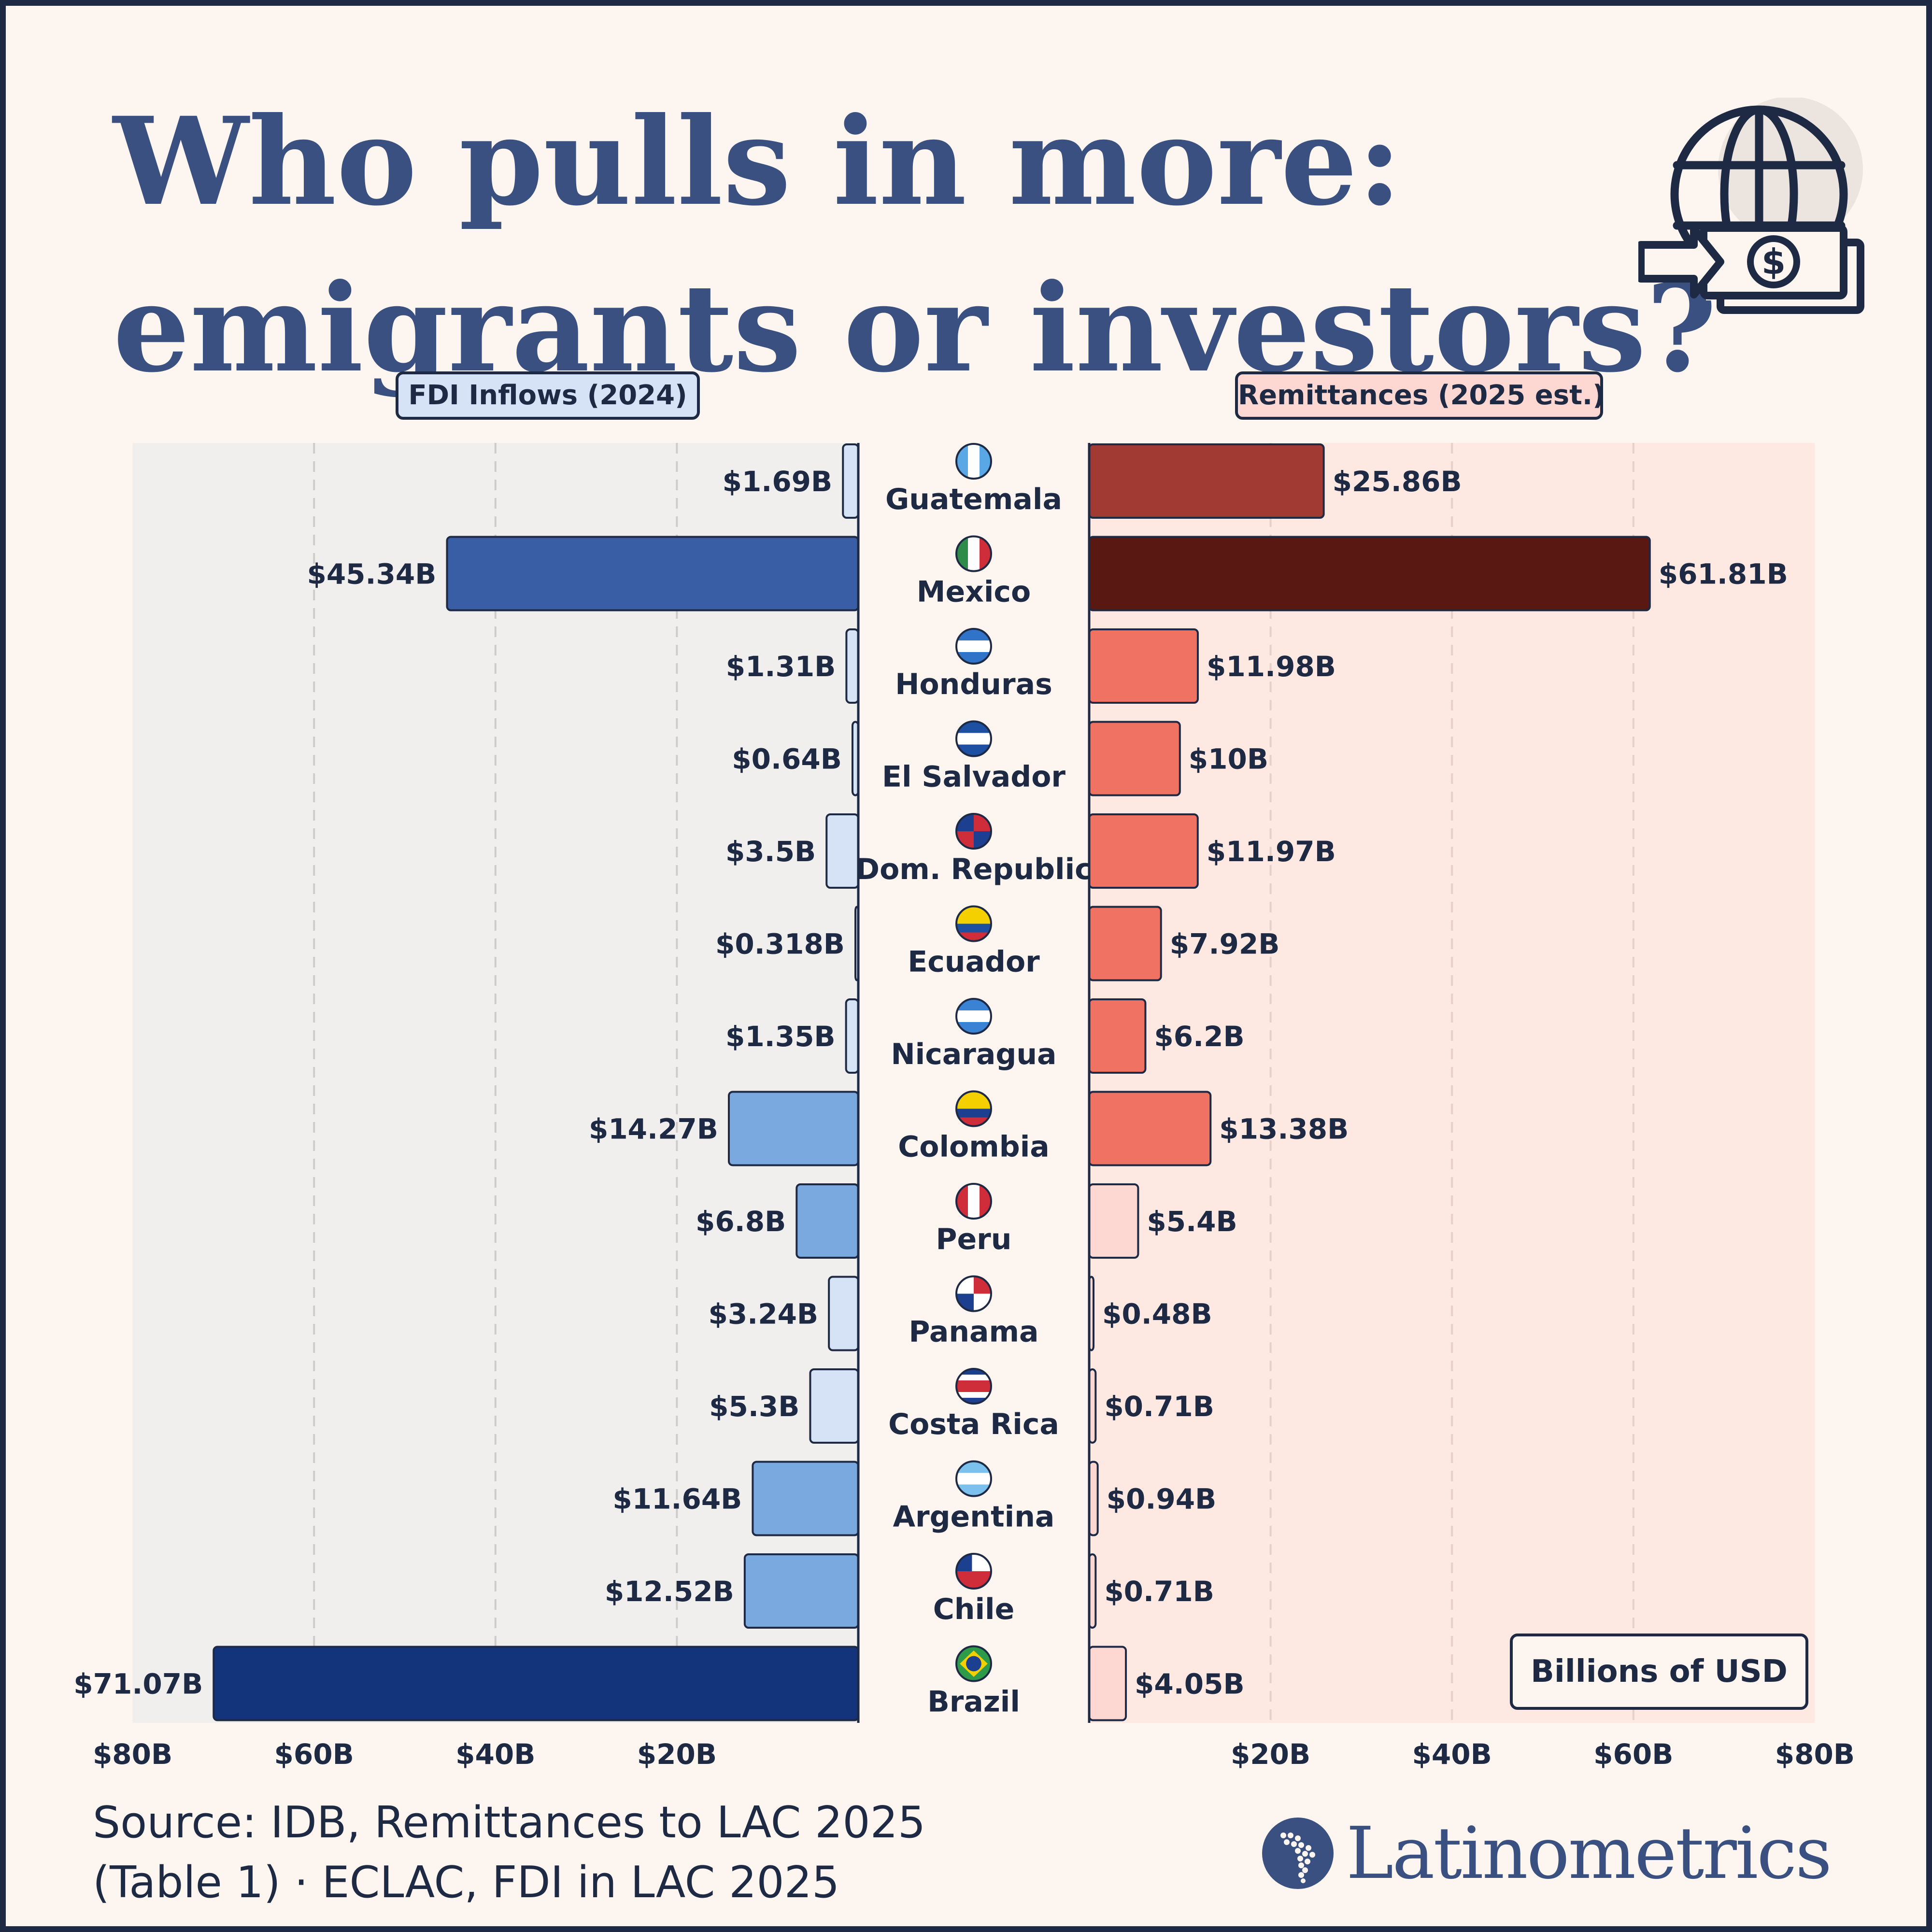 This screenshot has height=1932, width=1932. What do you see at coordinates (1284, 1129) in the screenshot?
I see `remittances-value-label: $13.38B` at bounding box center [1284, 1129].